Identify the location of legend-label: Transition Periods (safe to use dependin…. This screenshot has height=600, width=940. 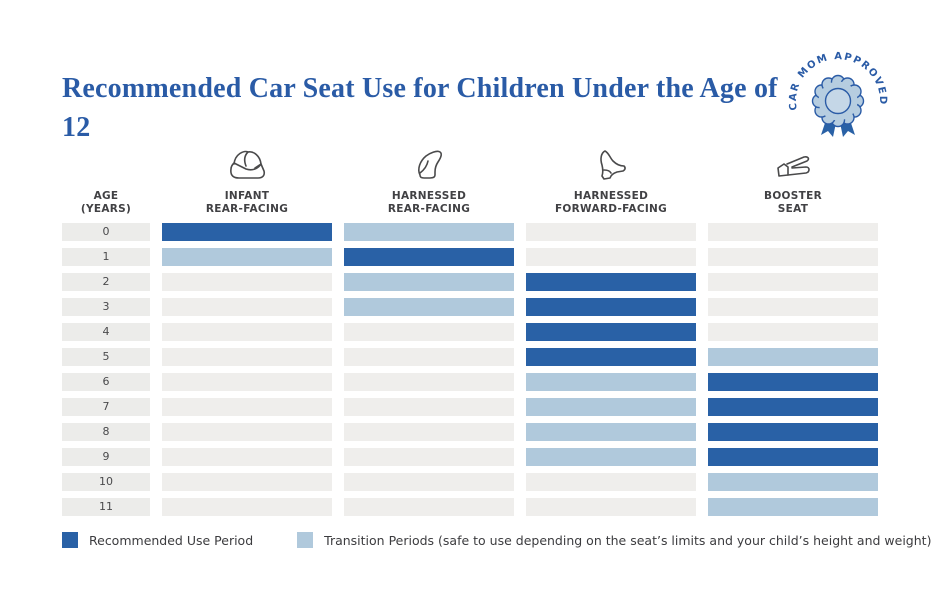
(628, 540).